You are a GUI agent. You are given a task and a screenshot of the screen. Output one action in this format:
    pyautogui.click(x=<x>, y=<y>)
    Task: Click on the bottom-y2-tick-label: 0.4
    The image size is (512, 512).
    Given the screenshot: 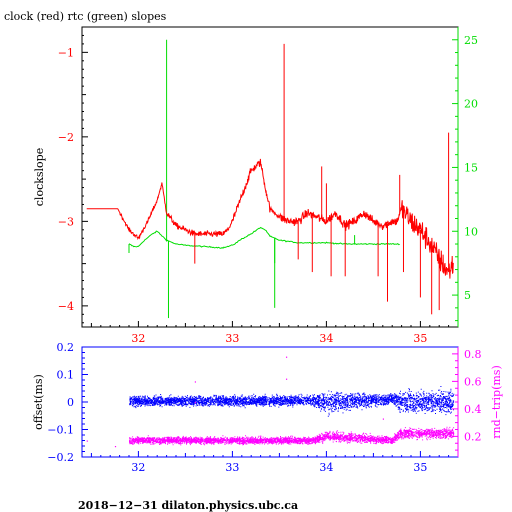 What is the action you would take?
    pyautogui.click(x=473, y=409)
    